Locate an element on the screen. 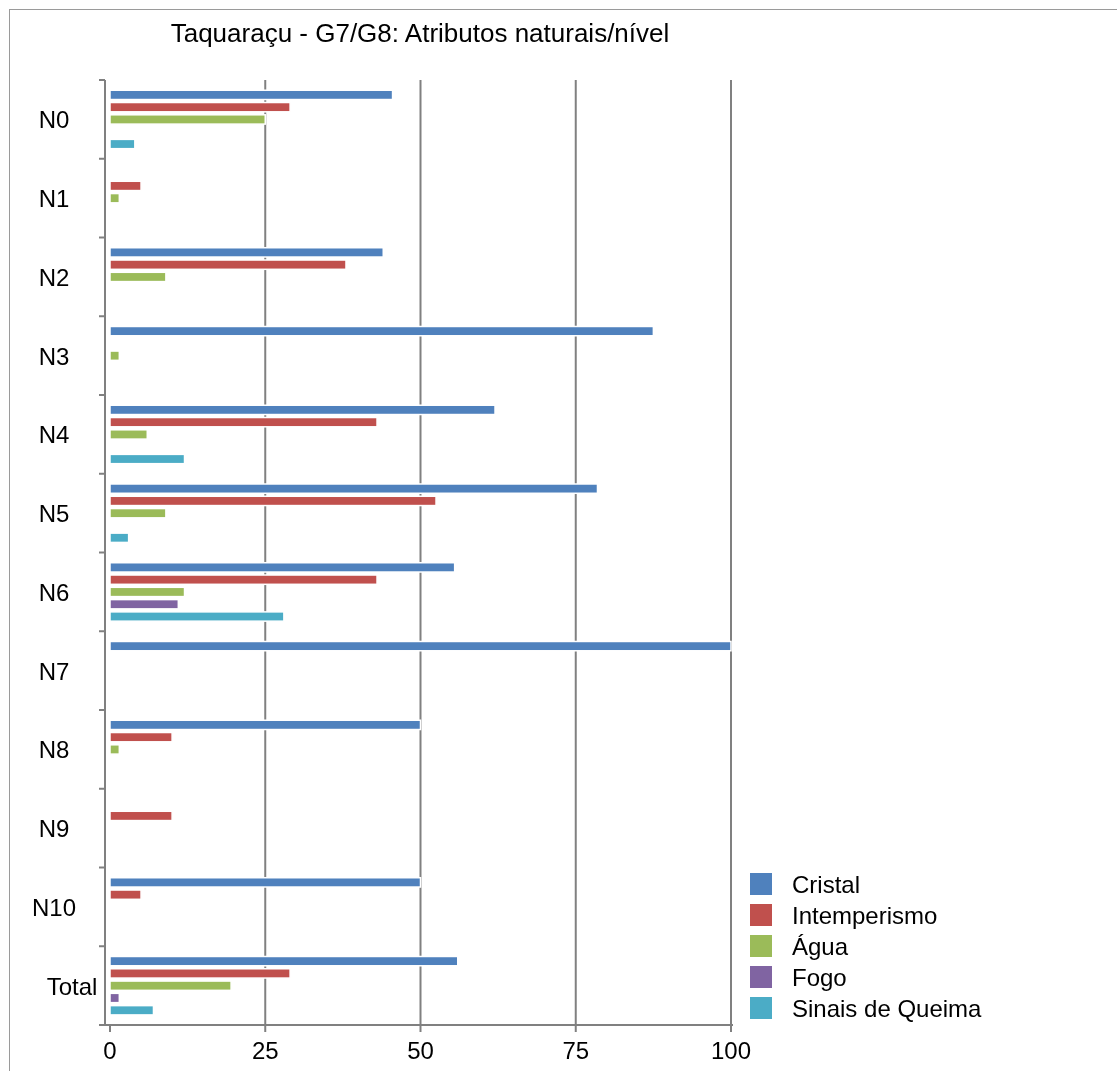 The width and height of the screenshot is (1117, 1071). y-tick-label: N6 is located at coordinates (54, 592).